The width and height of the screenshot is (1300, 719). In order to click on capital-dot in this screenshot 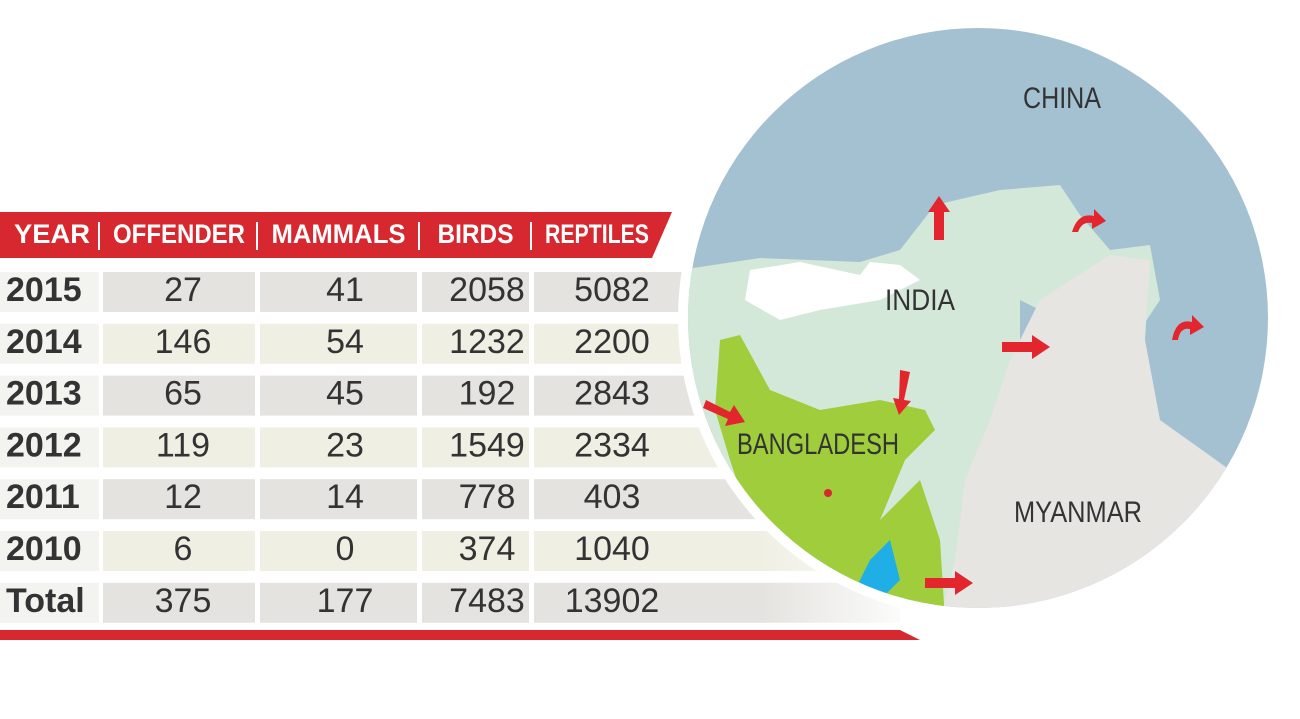, I will do `click(828, 493)`.